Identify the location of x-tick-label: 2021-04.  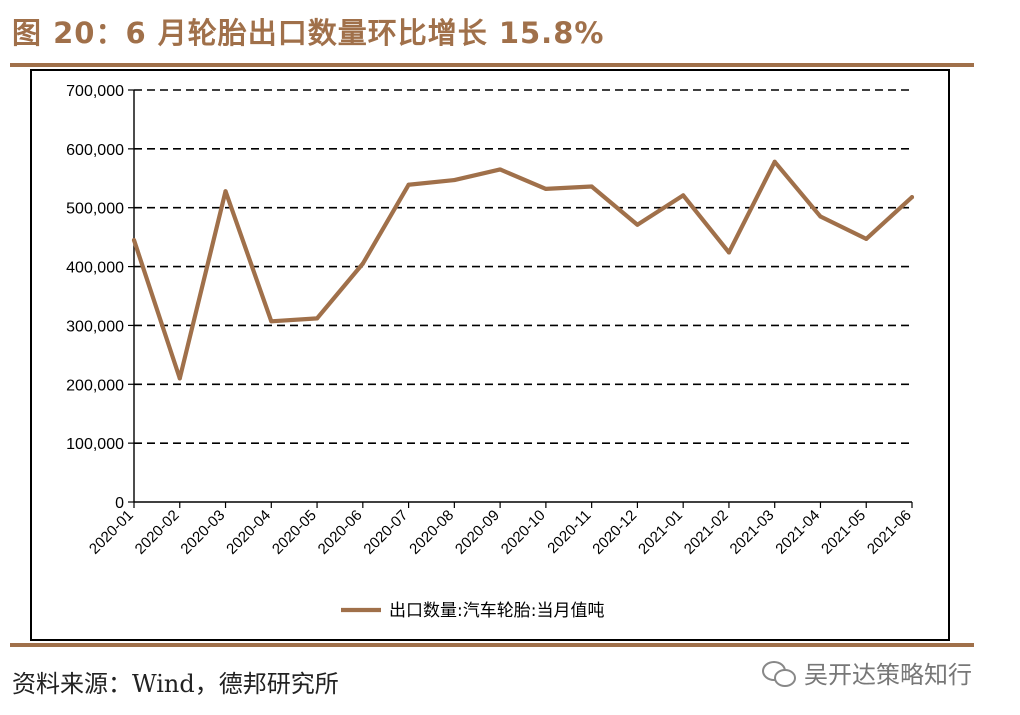
(797, 532).